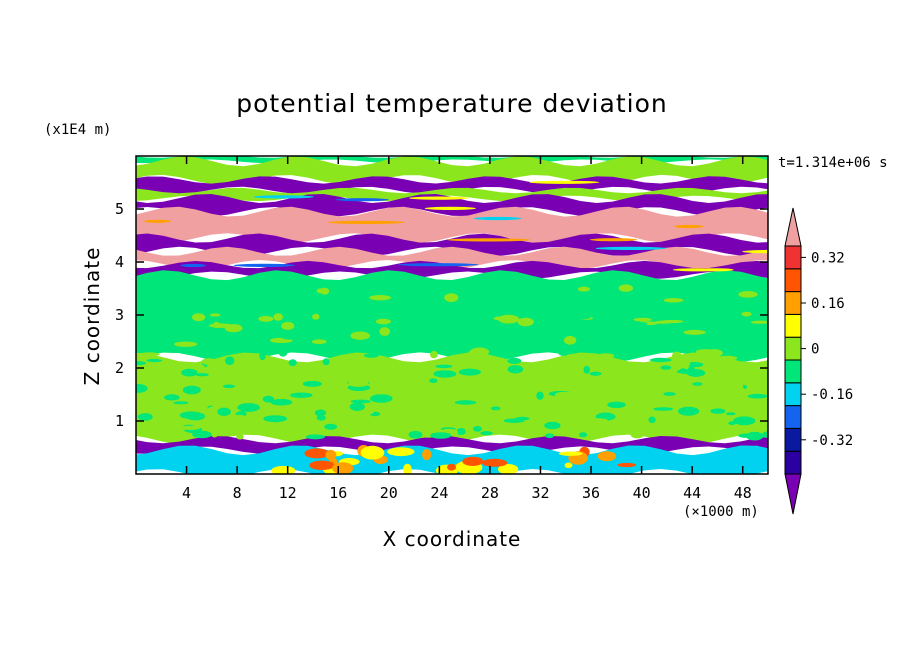 Image resolution: width=904 pixels, height=654 pixels. I want to click on chart-title: potential temperature deviation, so click(451, 103).